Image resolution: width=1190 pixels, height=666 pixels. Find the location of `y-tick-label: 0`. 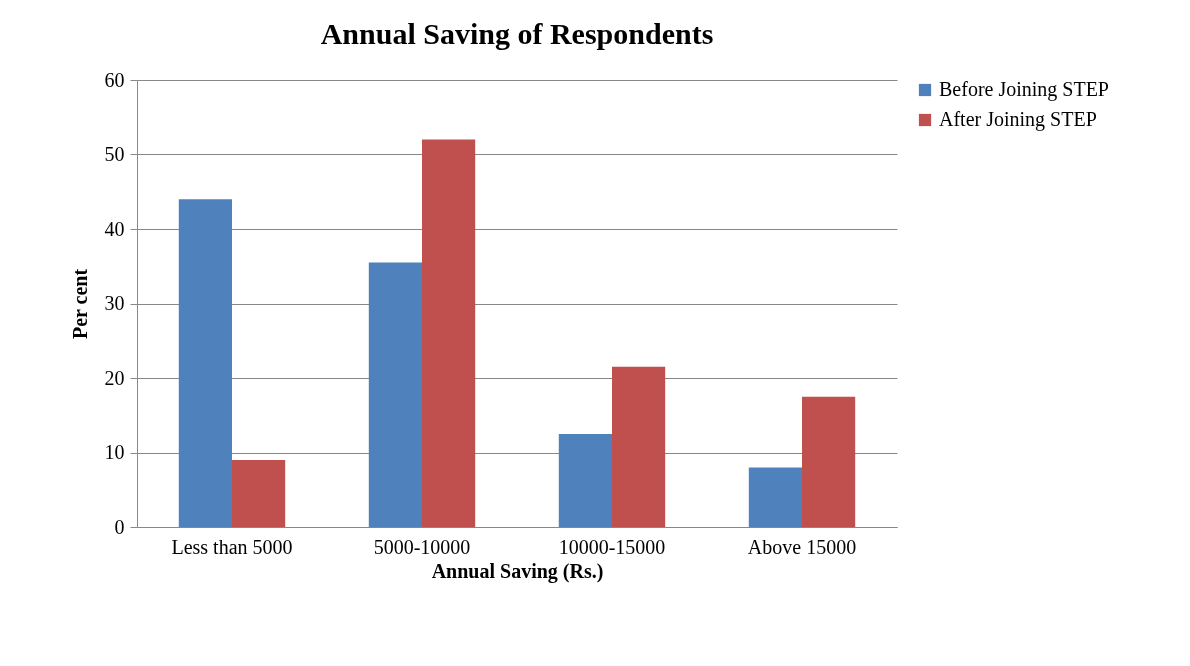

y-tick-label: 0 is located at coordinates (119, 526).